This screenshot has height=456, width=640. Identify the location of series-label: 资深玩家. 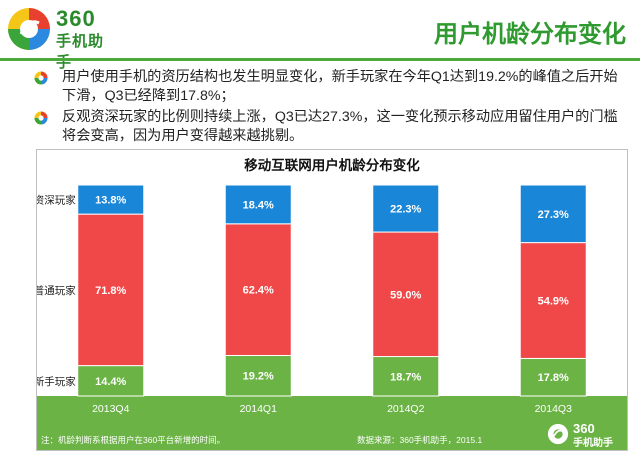
(56, 200).